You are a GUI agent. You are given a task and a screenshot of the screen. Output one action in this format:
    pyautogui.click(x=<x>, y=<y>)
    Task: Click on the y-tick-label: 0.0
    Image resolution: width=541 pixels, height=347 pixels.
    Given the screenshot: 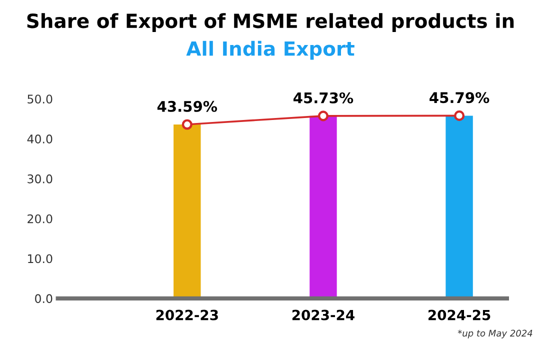 What is the action you would take?
    pyautogui.click(x=43, y=299)
    